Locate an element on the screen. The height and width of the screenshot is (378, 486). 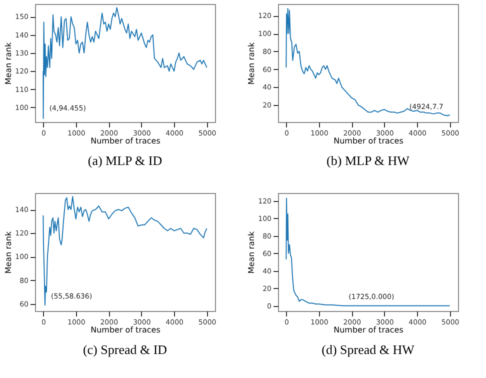
text: (b) MLP & HW is located at coordinates (368, 160).